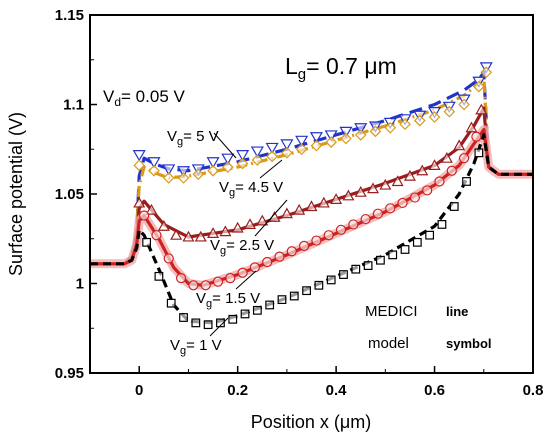  What do you see at coordinates (73, 105) in the screenshot?
I see `y-tick-label: 1.1` at bounding box center [73, 105].